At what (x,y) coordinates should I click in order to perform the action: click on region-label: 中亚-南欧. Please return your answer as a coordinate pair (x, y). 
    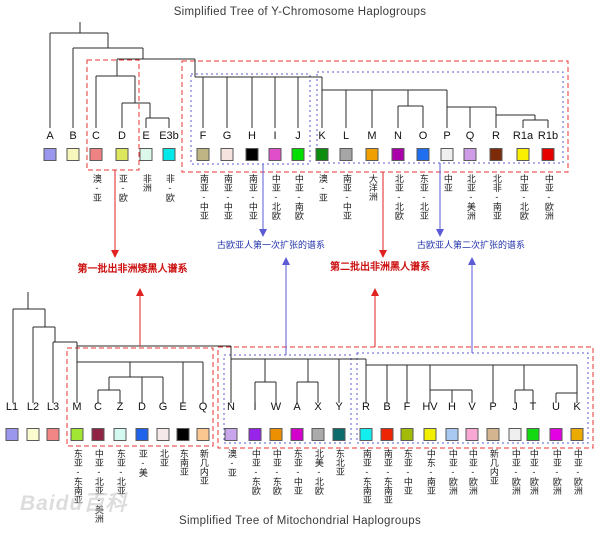
    Looking at the image, I should click on (298, 197).